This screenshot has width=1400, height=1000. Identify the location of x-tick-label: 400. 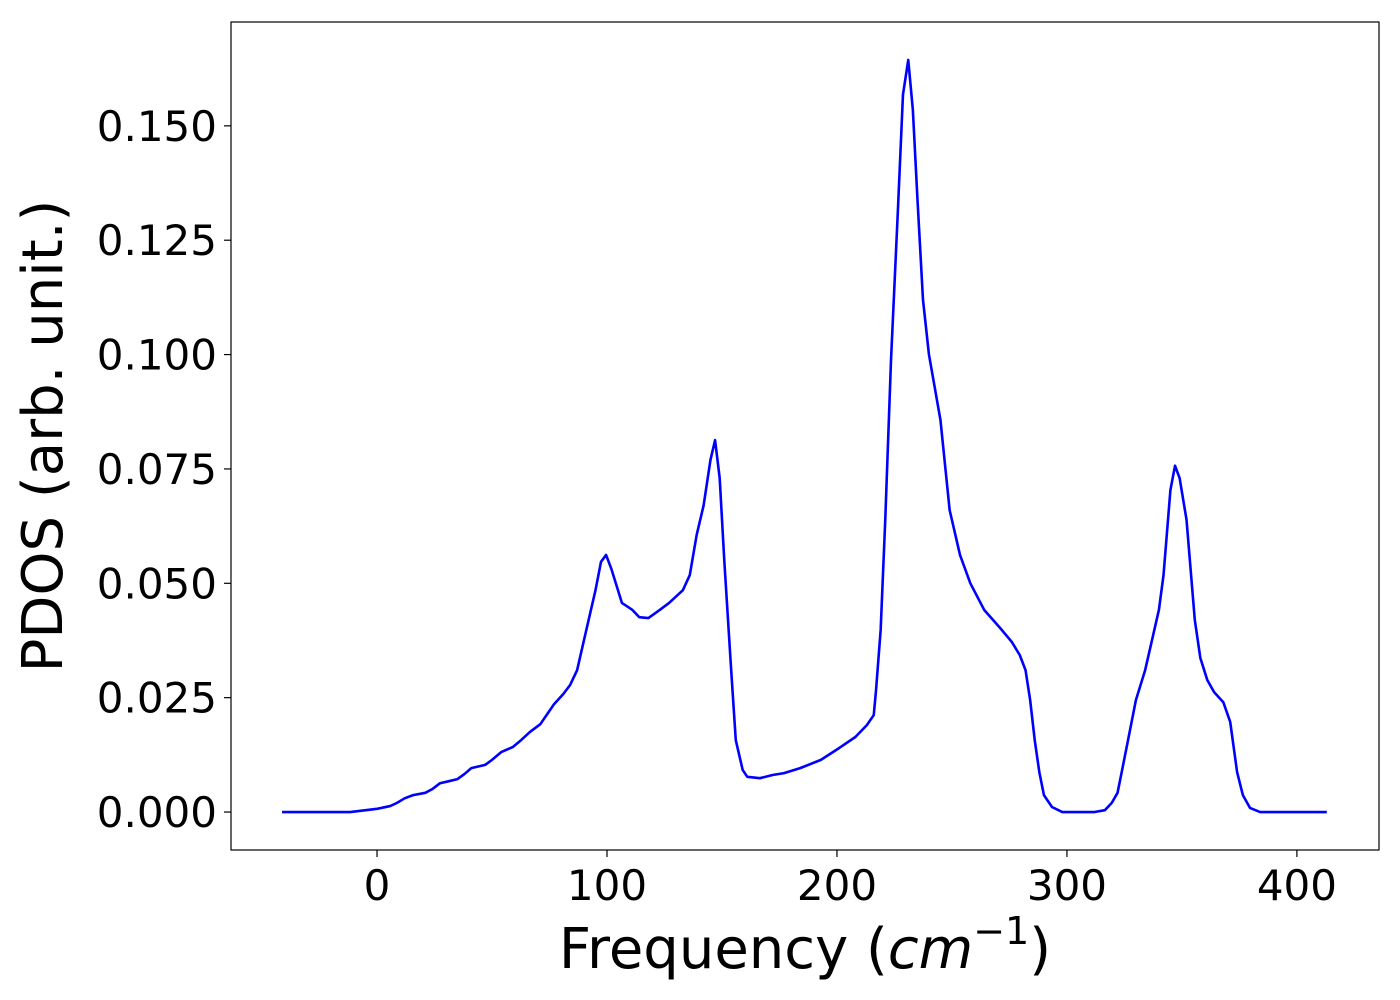
(1297, 885).